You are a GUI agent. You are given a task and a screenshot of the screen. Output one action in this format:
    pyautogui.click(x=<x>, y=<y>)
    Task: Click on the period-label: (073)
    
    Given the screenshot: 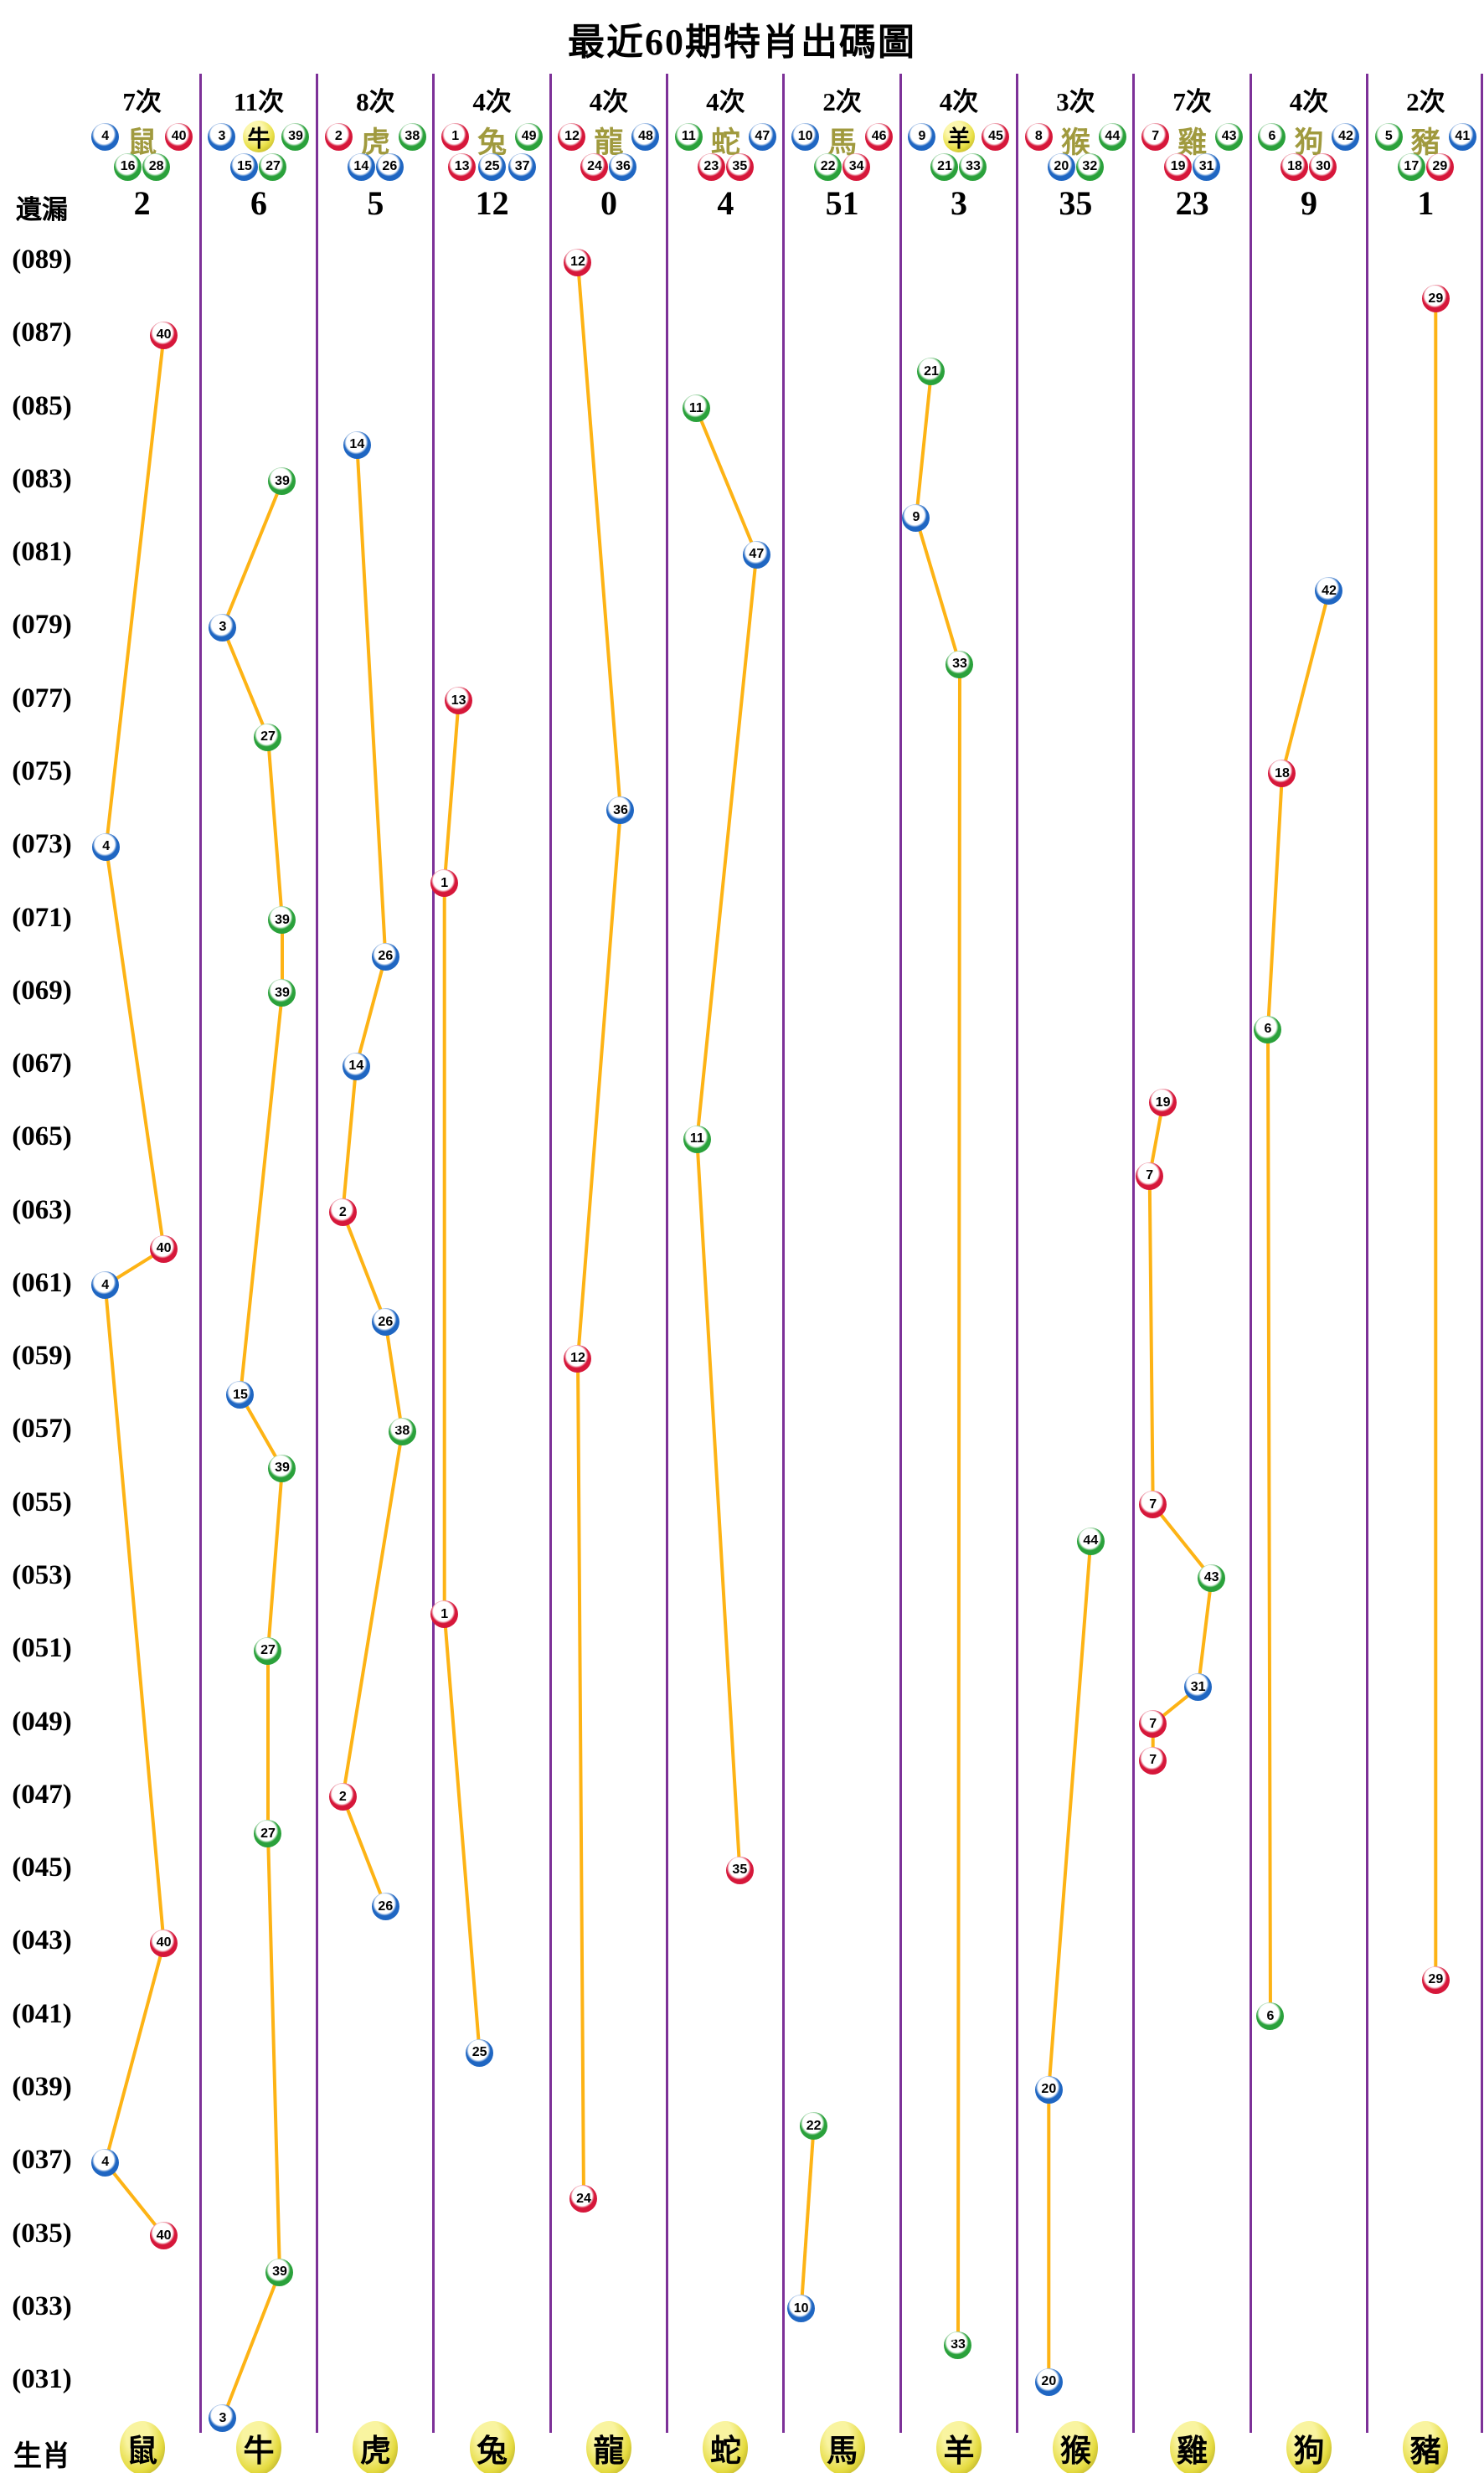 What is the action you would take?
    pyautogui.click(x=42, y=844)
    